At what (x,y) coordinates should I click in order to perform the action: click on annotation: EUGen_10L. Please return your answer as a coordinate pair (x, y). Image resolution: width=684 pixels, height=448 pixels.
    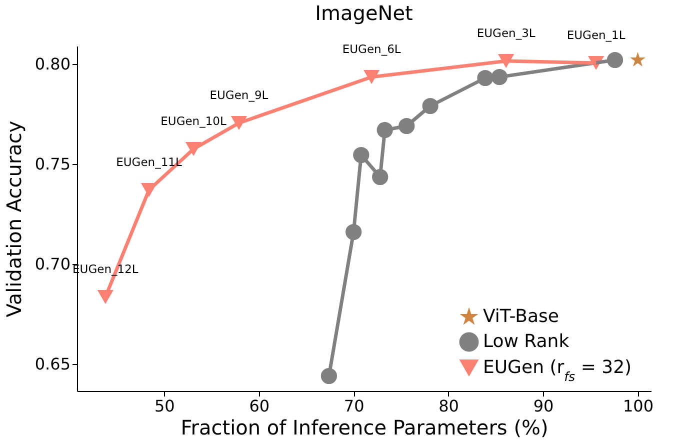
    Looking at the image, I should click on (193, 121).